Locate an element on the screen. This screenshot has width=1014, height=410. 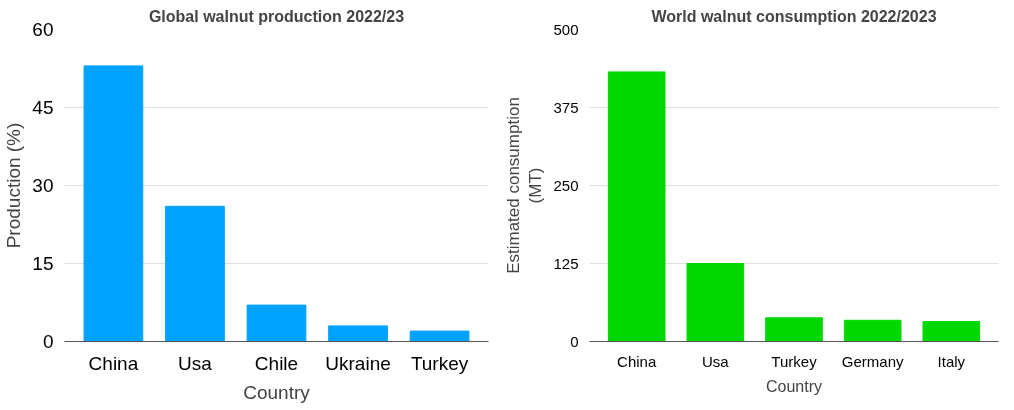
x-tick-label: Italy is located at coordinates (951, 361).